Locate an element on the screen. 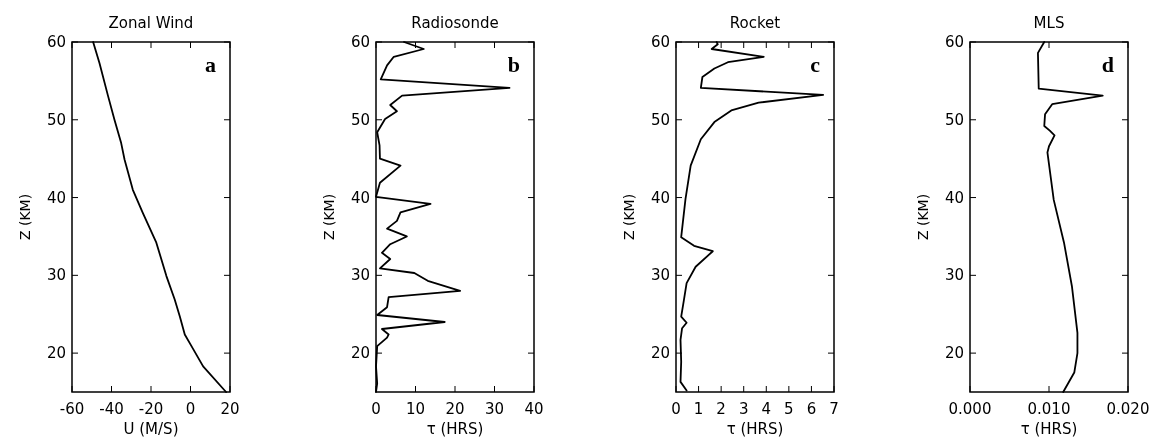 This screenshot has height=448, width=1160. x-tick-label: -60 is located at coordinates (72, 409).